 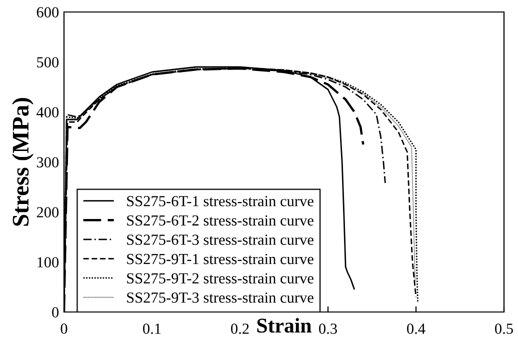 What do you see at coordinates (55, 312) in the screenshot?
I see `y-tick-label: 0` at bounding box center [55, 312].